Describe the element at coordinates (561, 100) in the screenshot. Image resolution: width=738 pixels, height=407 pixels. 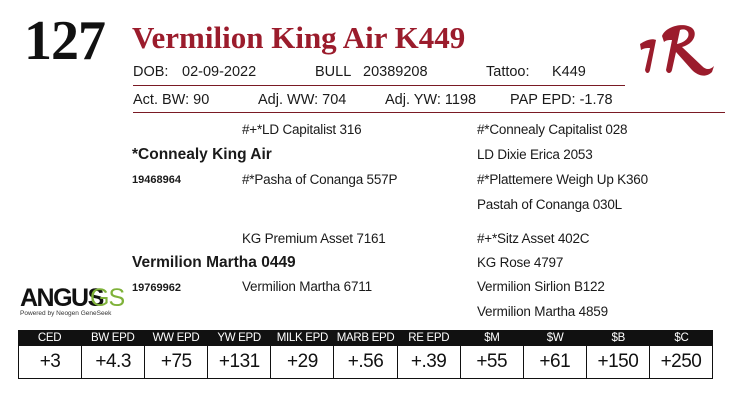
I see `pap-epd: PAP EPD: -1.78` at that location.